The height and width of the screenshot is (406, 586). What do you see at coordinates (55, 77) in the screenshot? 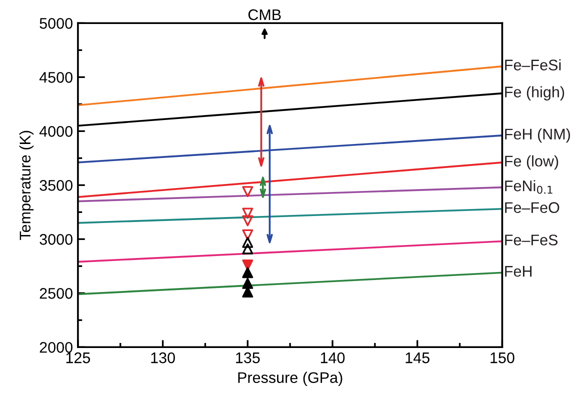
I see `y-tick-label: 4500` at bounding box center [55, 77].